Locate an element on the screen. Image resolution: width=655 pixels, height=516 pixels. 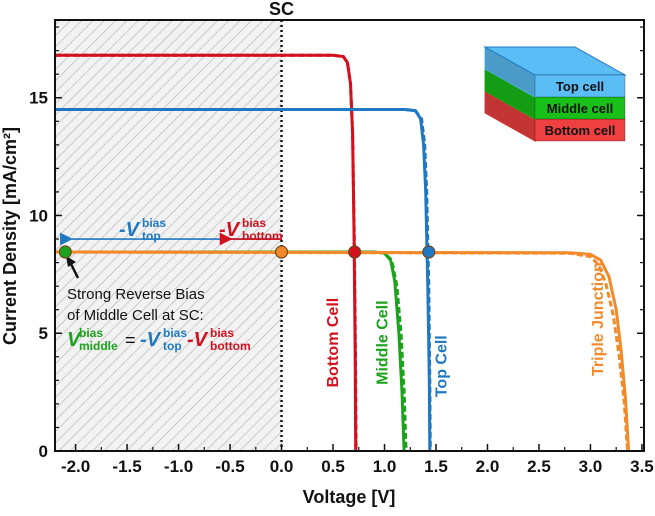
x-tick-label: 1.5 is located at coordinates (436, 466).